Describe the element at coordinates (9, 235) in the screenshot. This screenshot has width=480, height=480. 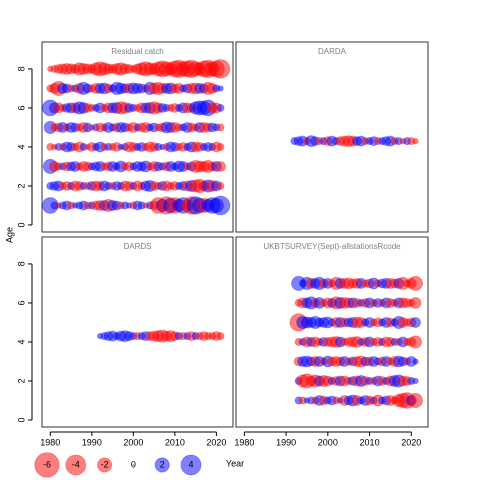
I see `y-axis-label: Age` at that location.